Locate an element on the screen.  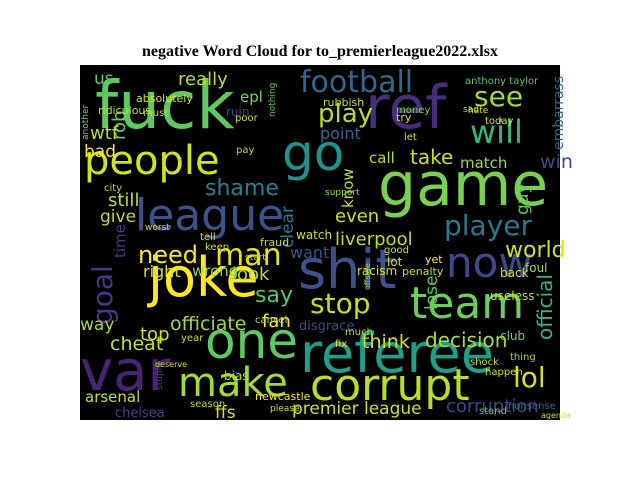
word: premier league is located at coordinates (357, 409).